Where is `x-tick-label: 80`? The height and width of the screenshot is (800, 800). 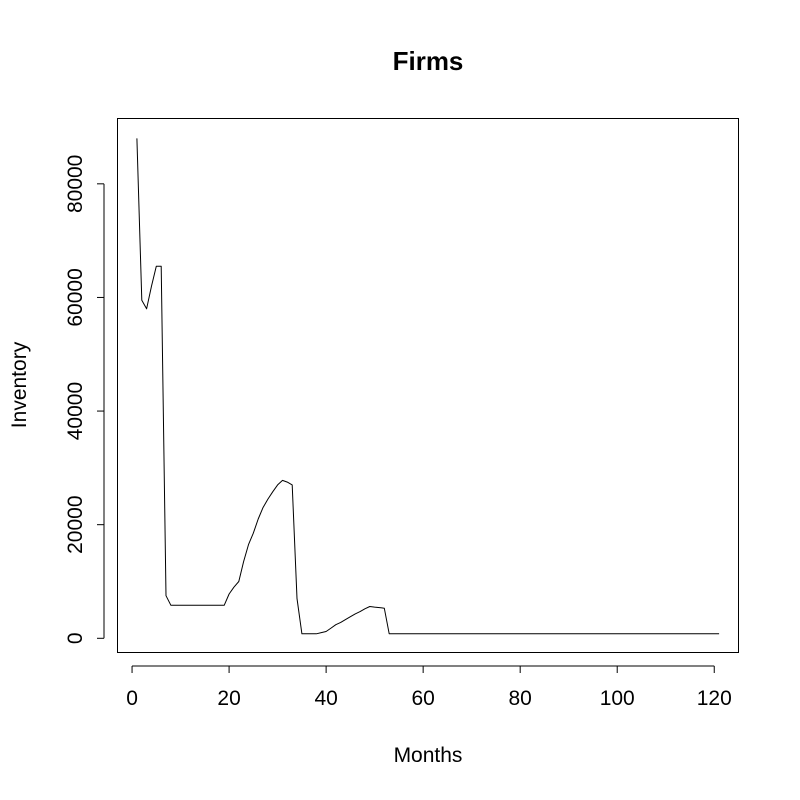 x-tick-label: 80 is located at coordinates (520, 698).